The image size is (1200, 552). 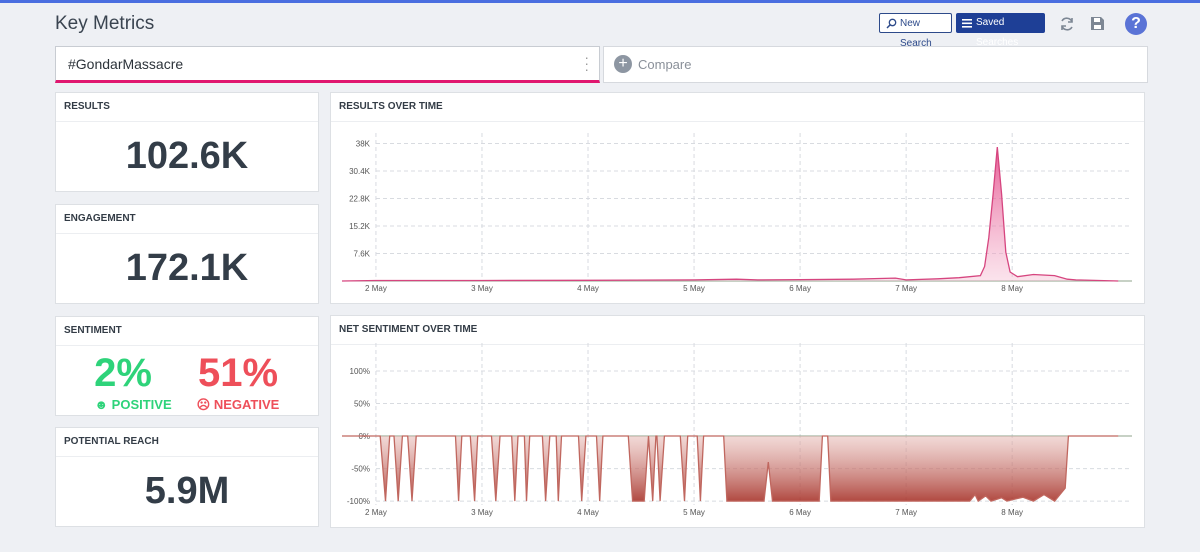 What do you see at coordinates (187, 491) in the screenshot?
I see `metric-value: 5.9M` at bounding box center [187, 491].